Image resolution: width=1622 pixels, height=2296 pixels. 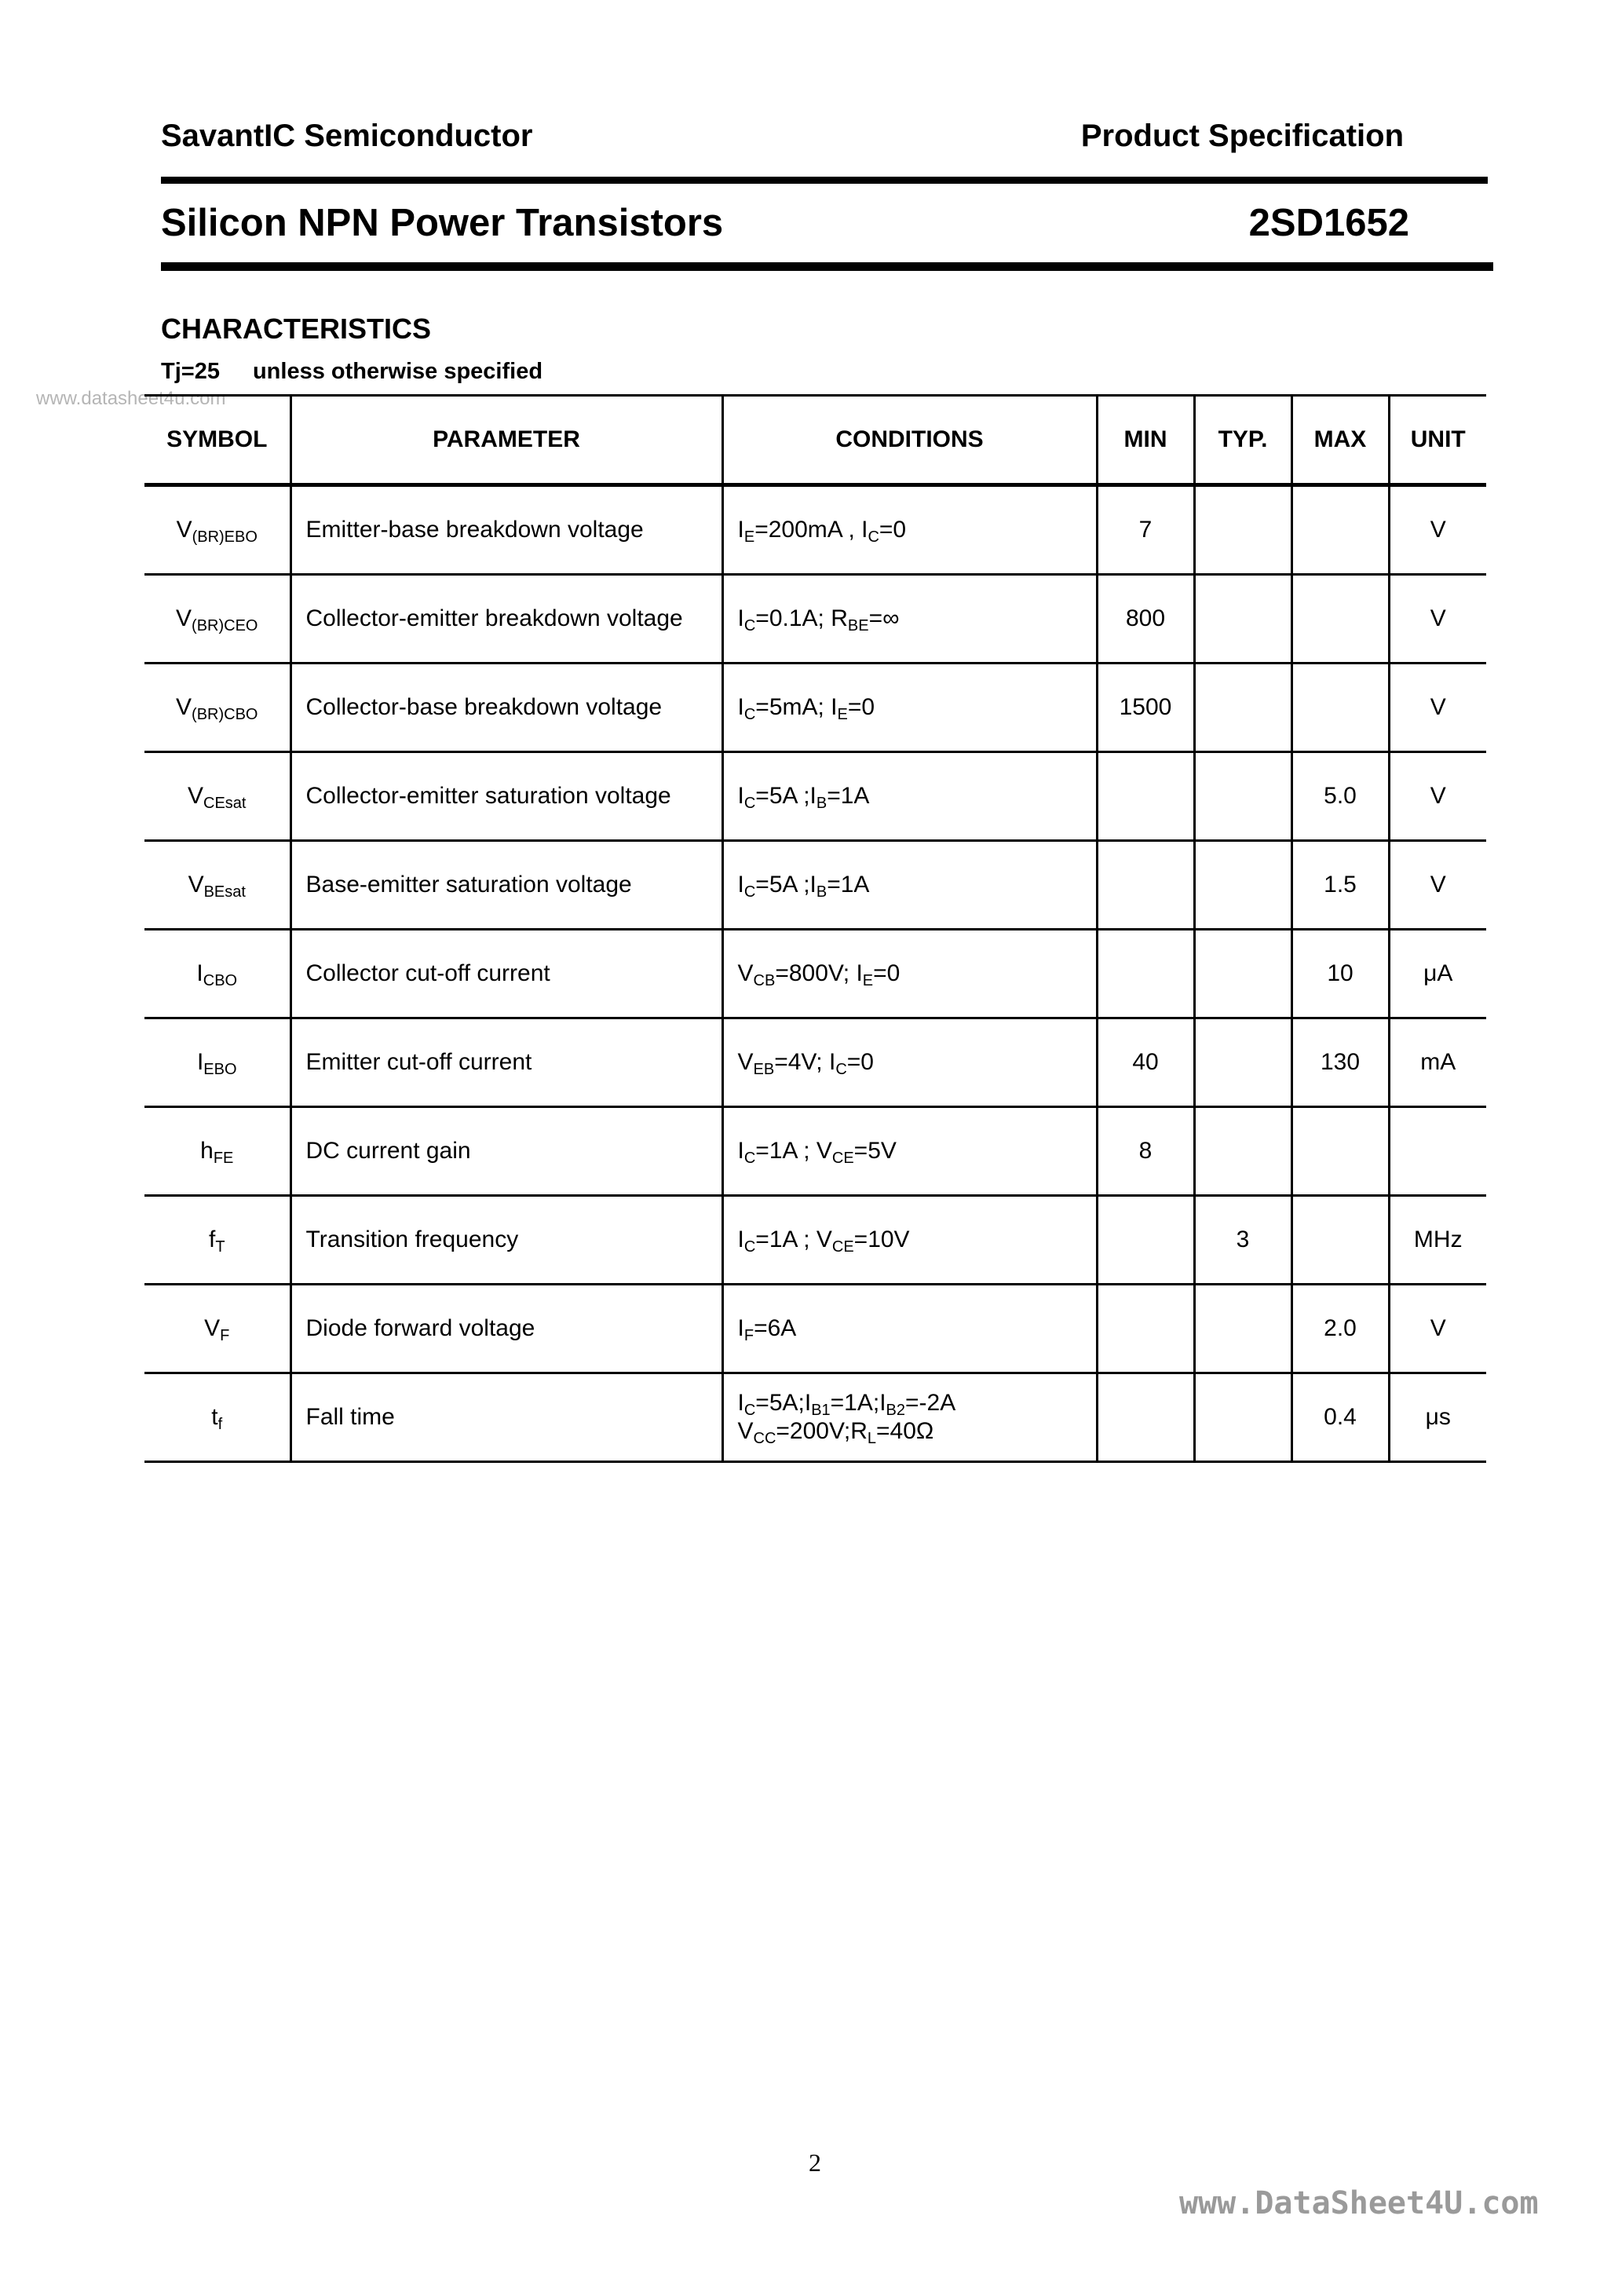 I want to click on col-parameter: PARAMETER, so click(x=505, y=441).